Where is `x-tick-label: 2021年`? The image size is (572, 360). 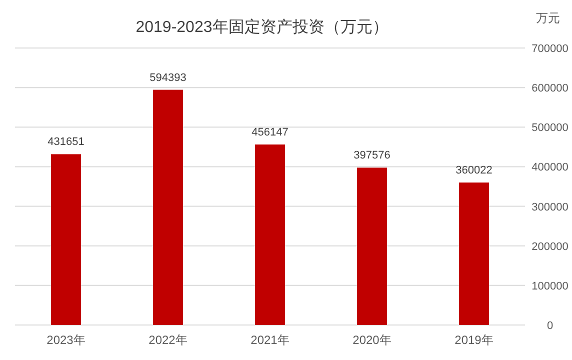
x-tick-label: 2021年 is located at coordinates (270, 340).